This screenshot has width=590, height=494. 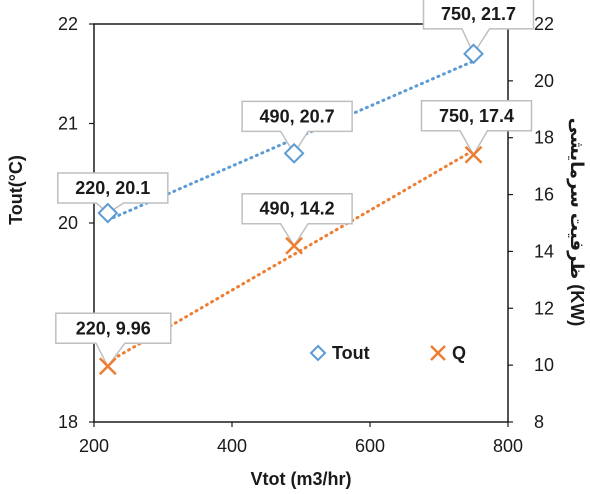 What do you see at coordinates (544, 365) in the screenshot?
I see `right-y-tick-label: 10` at bounding box center [544, 365].